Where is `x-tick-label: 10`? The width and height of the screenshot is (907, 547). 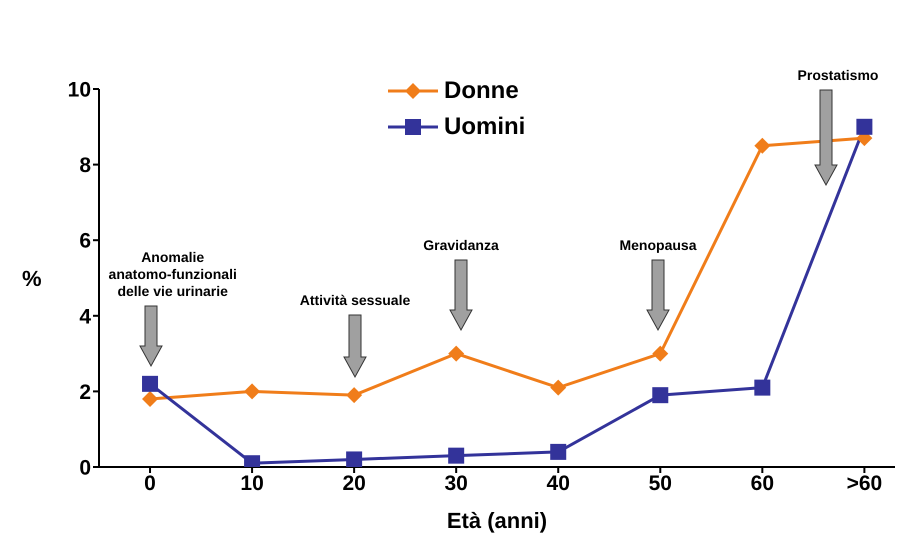 x-tick-label: 10 is located at coordinates (252, 483).